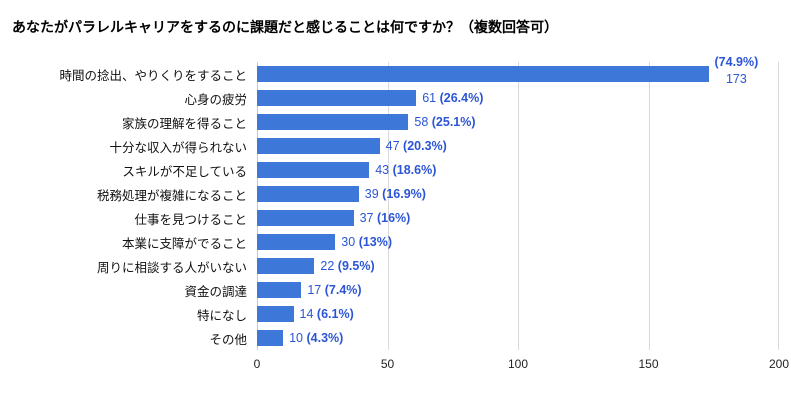 The height and width of the screenshot is (411, 791). Describe the element at coordinates (228, 339) in the screenshot. I see `category-label: その他` at that location.